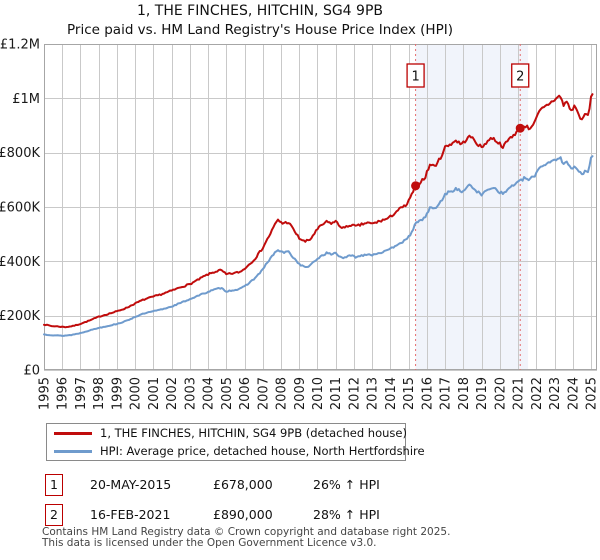  I want to click on x-tick-label: 2010, so click(318, 393).